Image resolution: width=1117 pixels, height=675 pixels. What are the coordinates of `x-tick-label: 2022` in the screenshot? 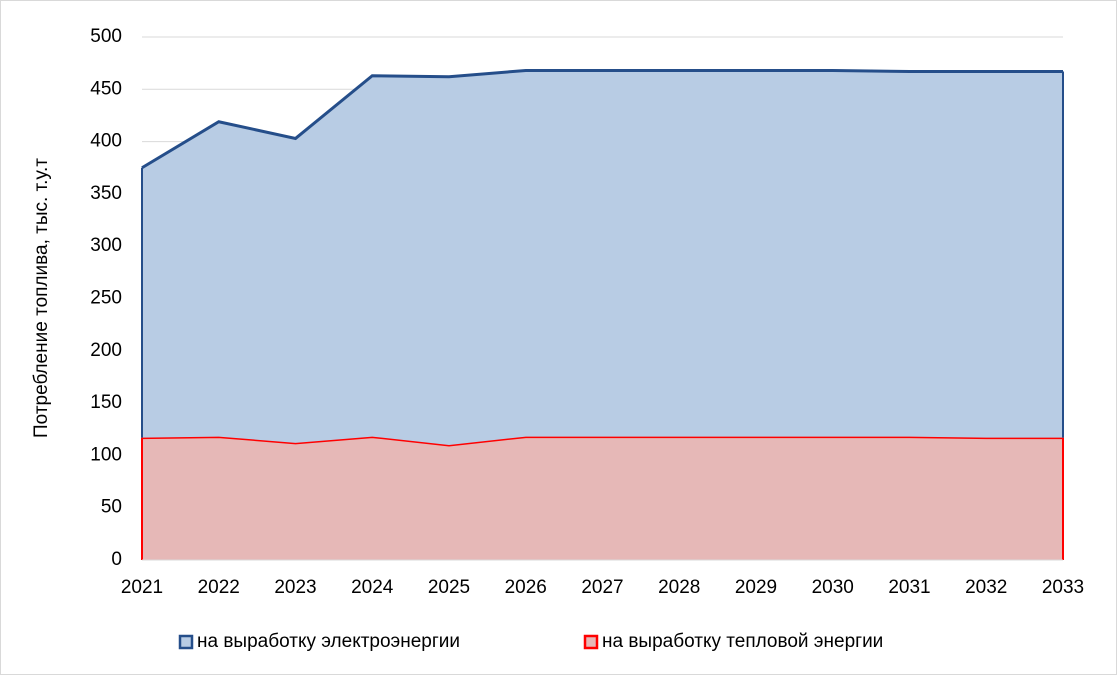 It's located at (219, 587).